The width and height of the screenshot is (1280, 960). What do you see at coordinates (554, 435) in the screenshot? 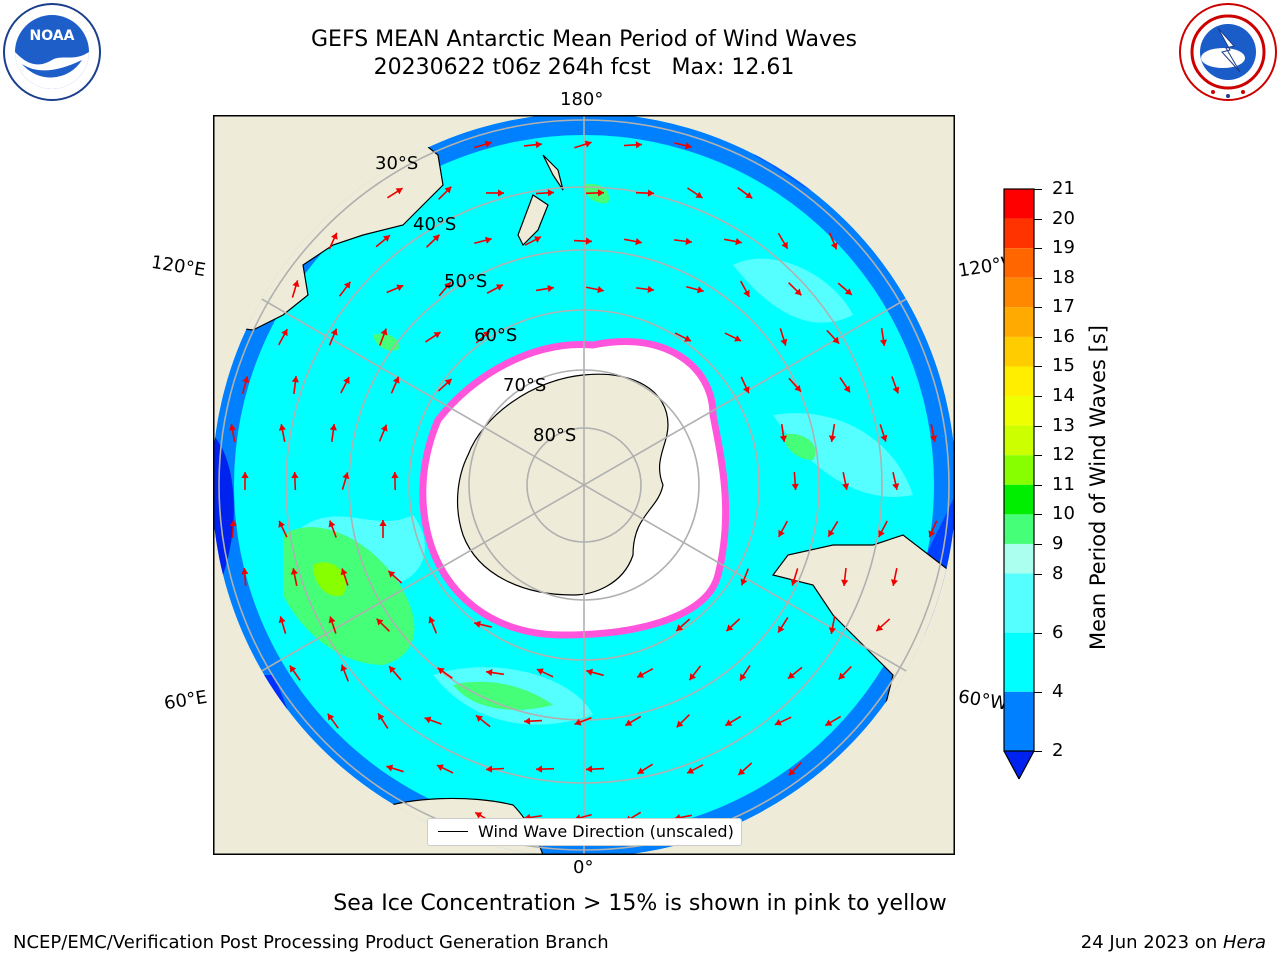
I see `lat-label-80s: 80°S` at bounding box center [554, 435].